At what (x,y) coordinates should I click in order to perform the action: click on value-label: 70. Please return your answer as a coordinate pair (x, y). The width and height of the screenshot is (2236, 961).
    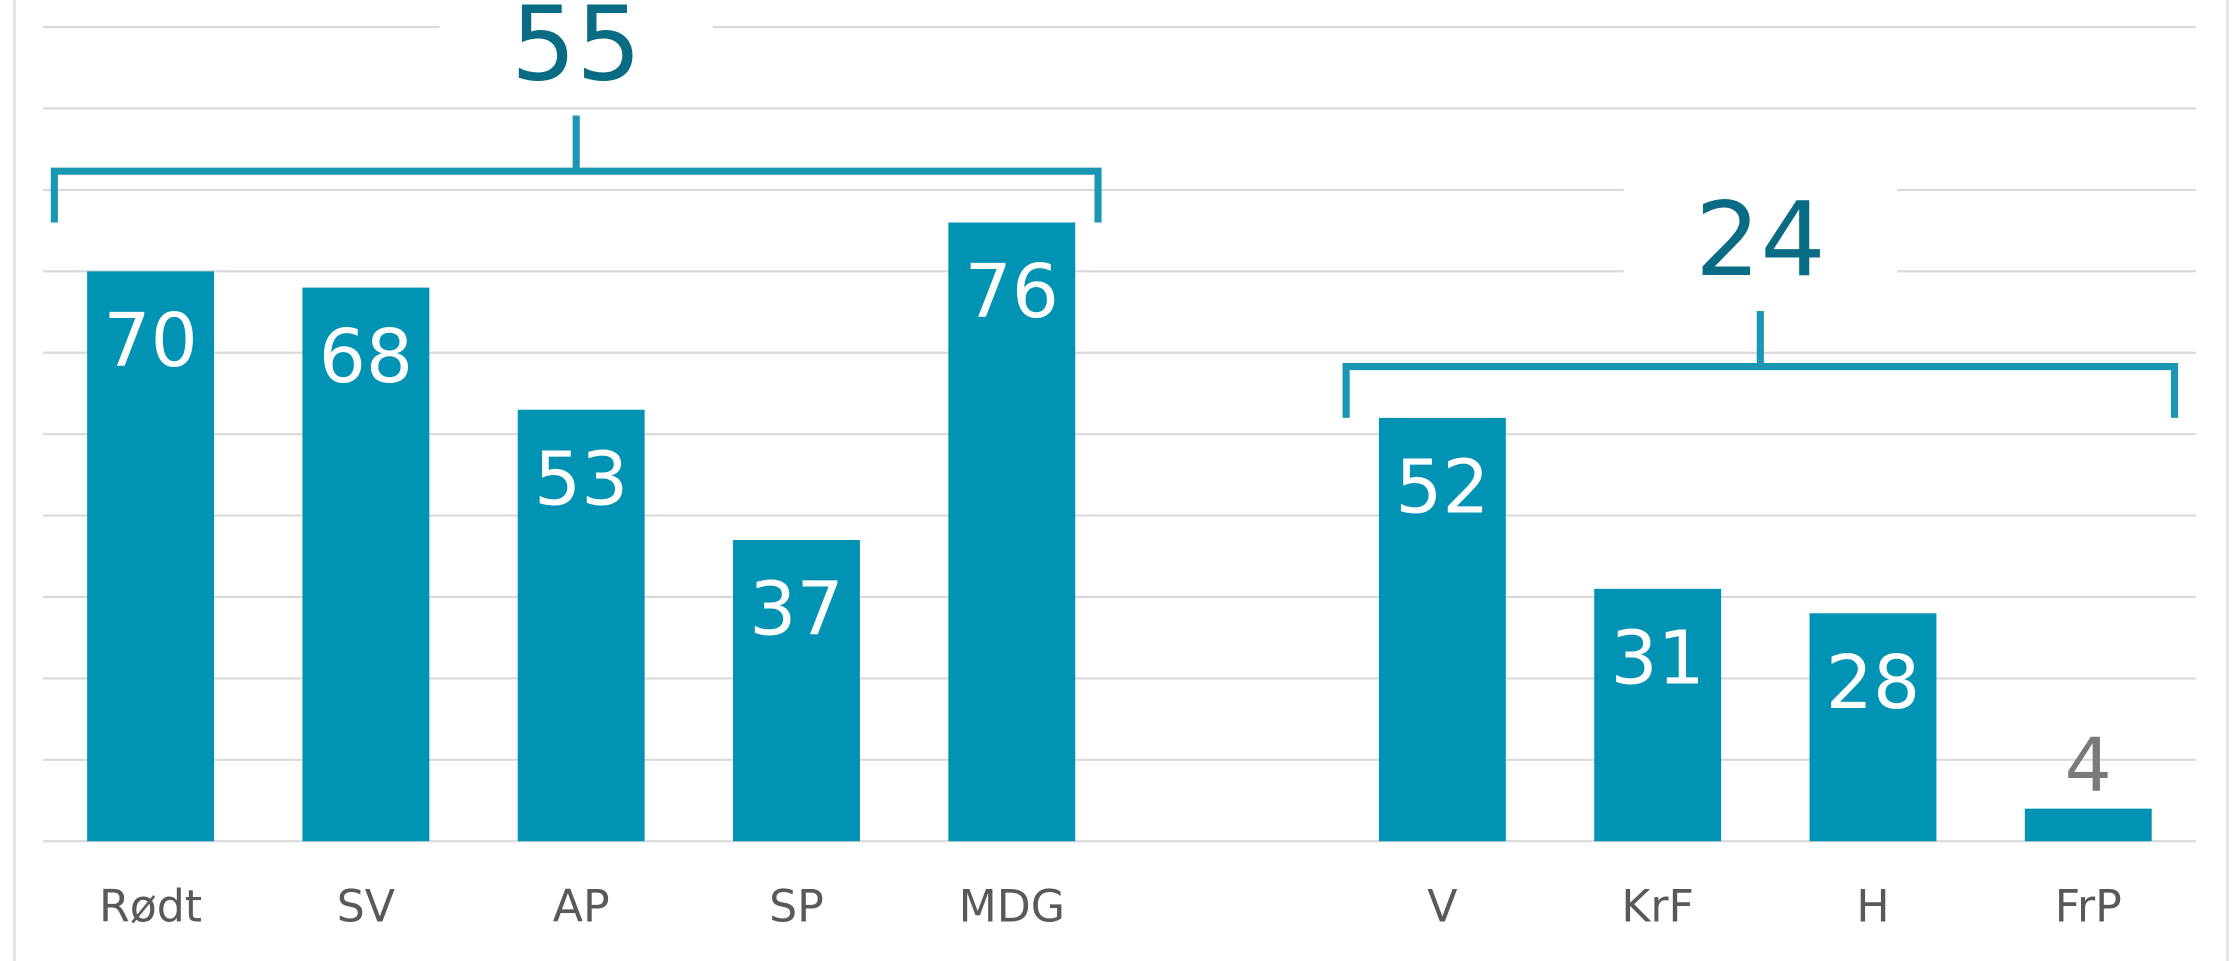
    Looking at the image, I should click on (150, 341).